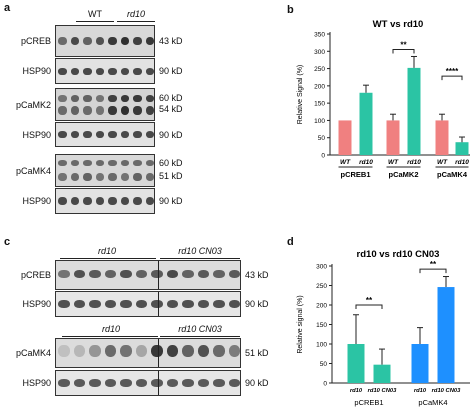  What do you see at coordinates (158, 353) in the screenshot?
I see `blot-divider` at bounding box center [158, 353].